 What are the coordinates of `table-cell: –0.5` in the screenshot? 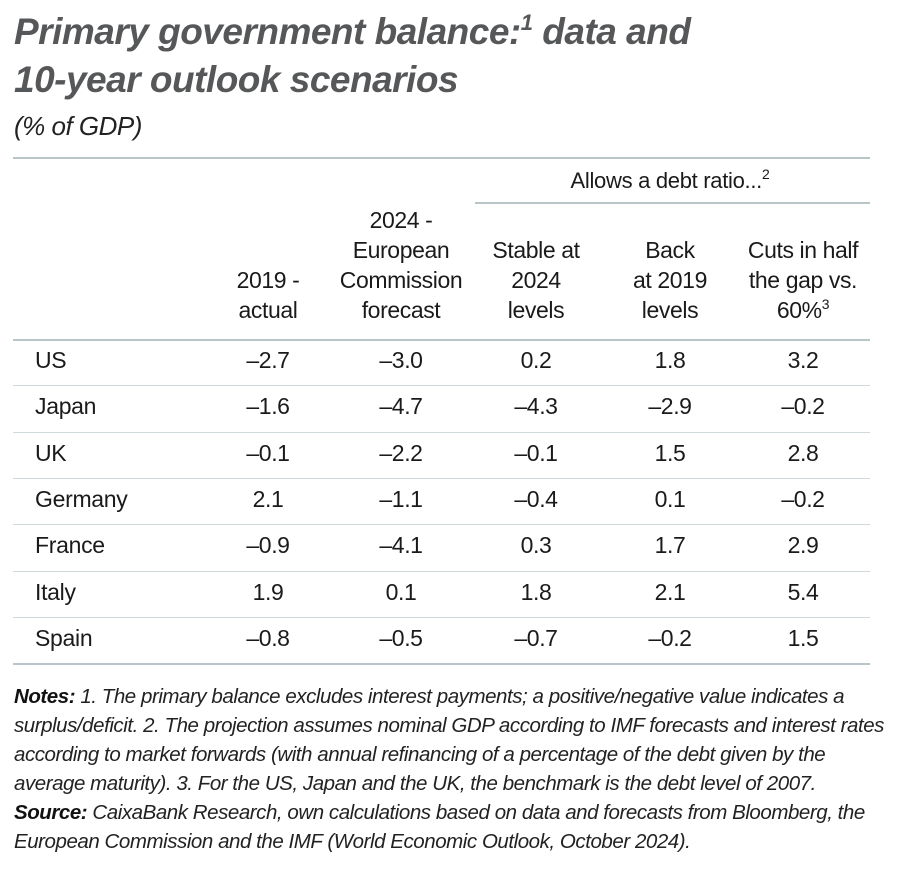 It's located at (401, 637).